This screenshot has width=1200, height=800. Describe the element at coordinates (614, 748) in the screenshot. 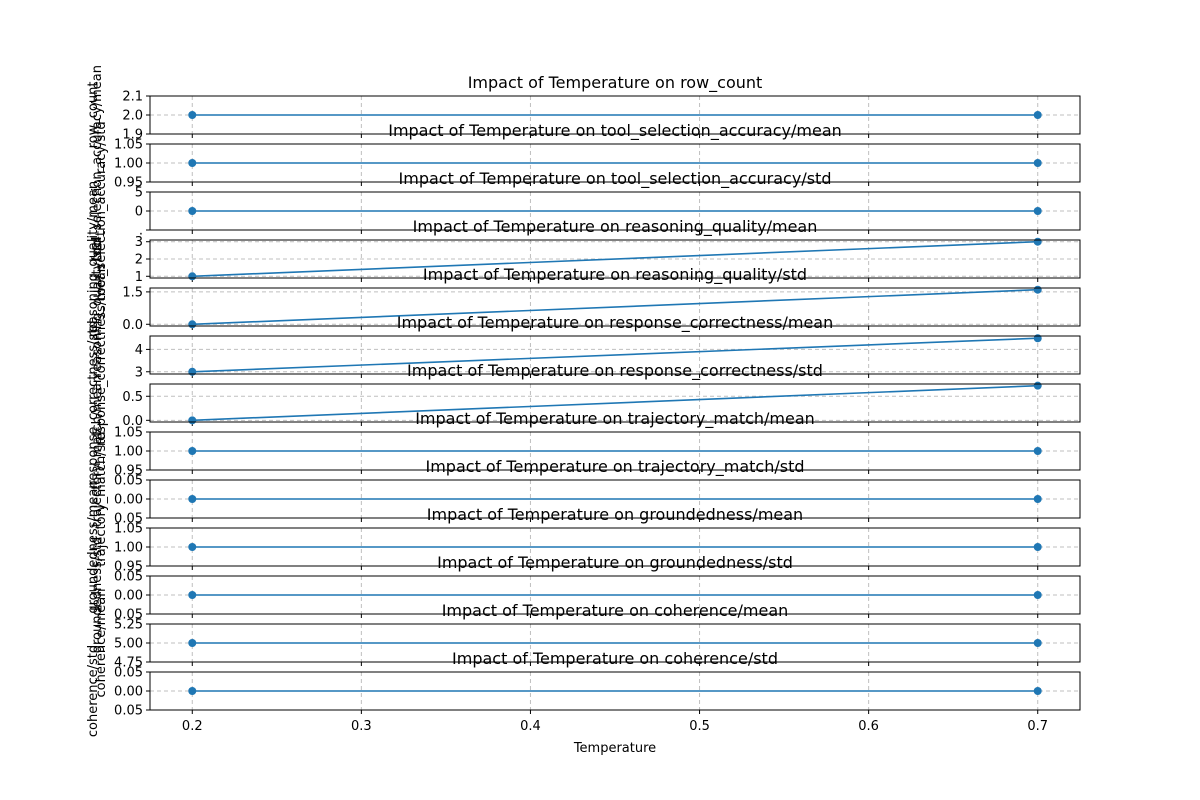

I see `x-axis-label: Temperature` at that location.